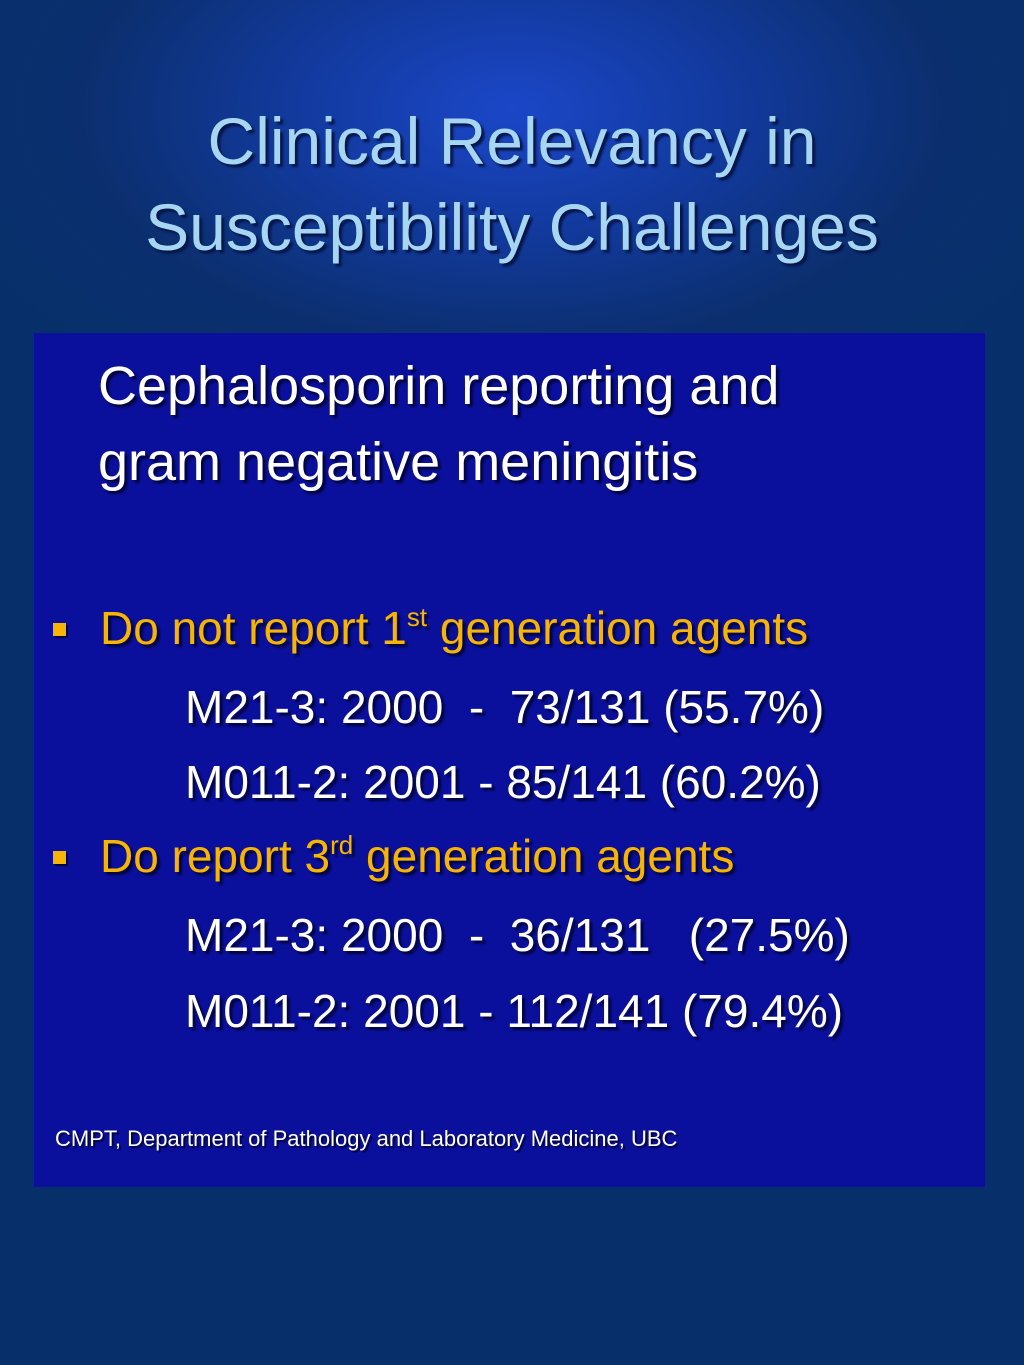 The image size is (1024, 1365). I want to click on slide-title-line-1: Clinical Relevancy in, so click(512, 141).